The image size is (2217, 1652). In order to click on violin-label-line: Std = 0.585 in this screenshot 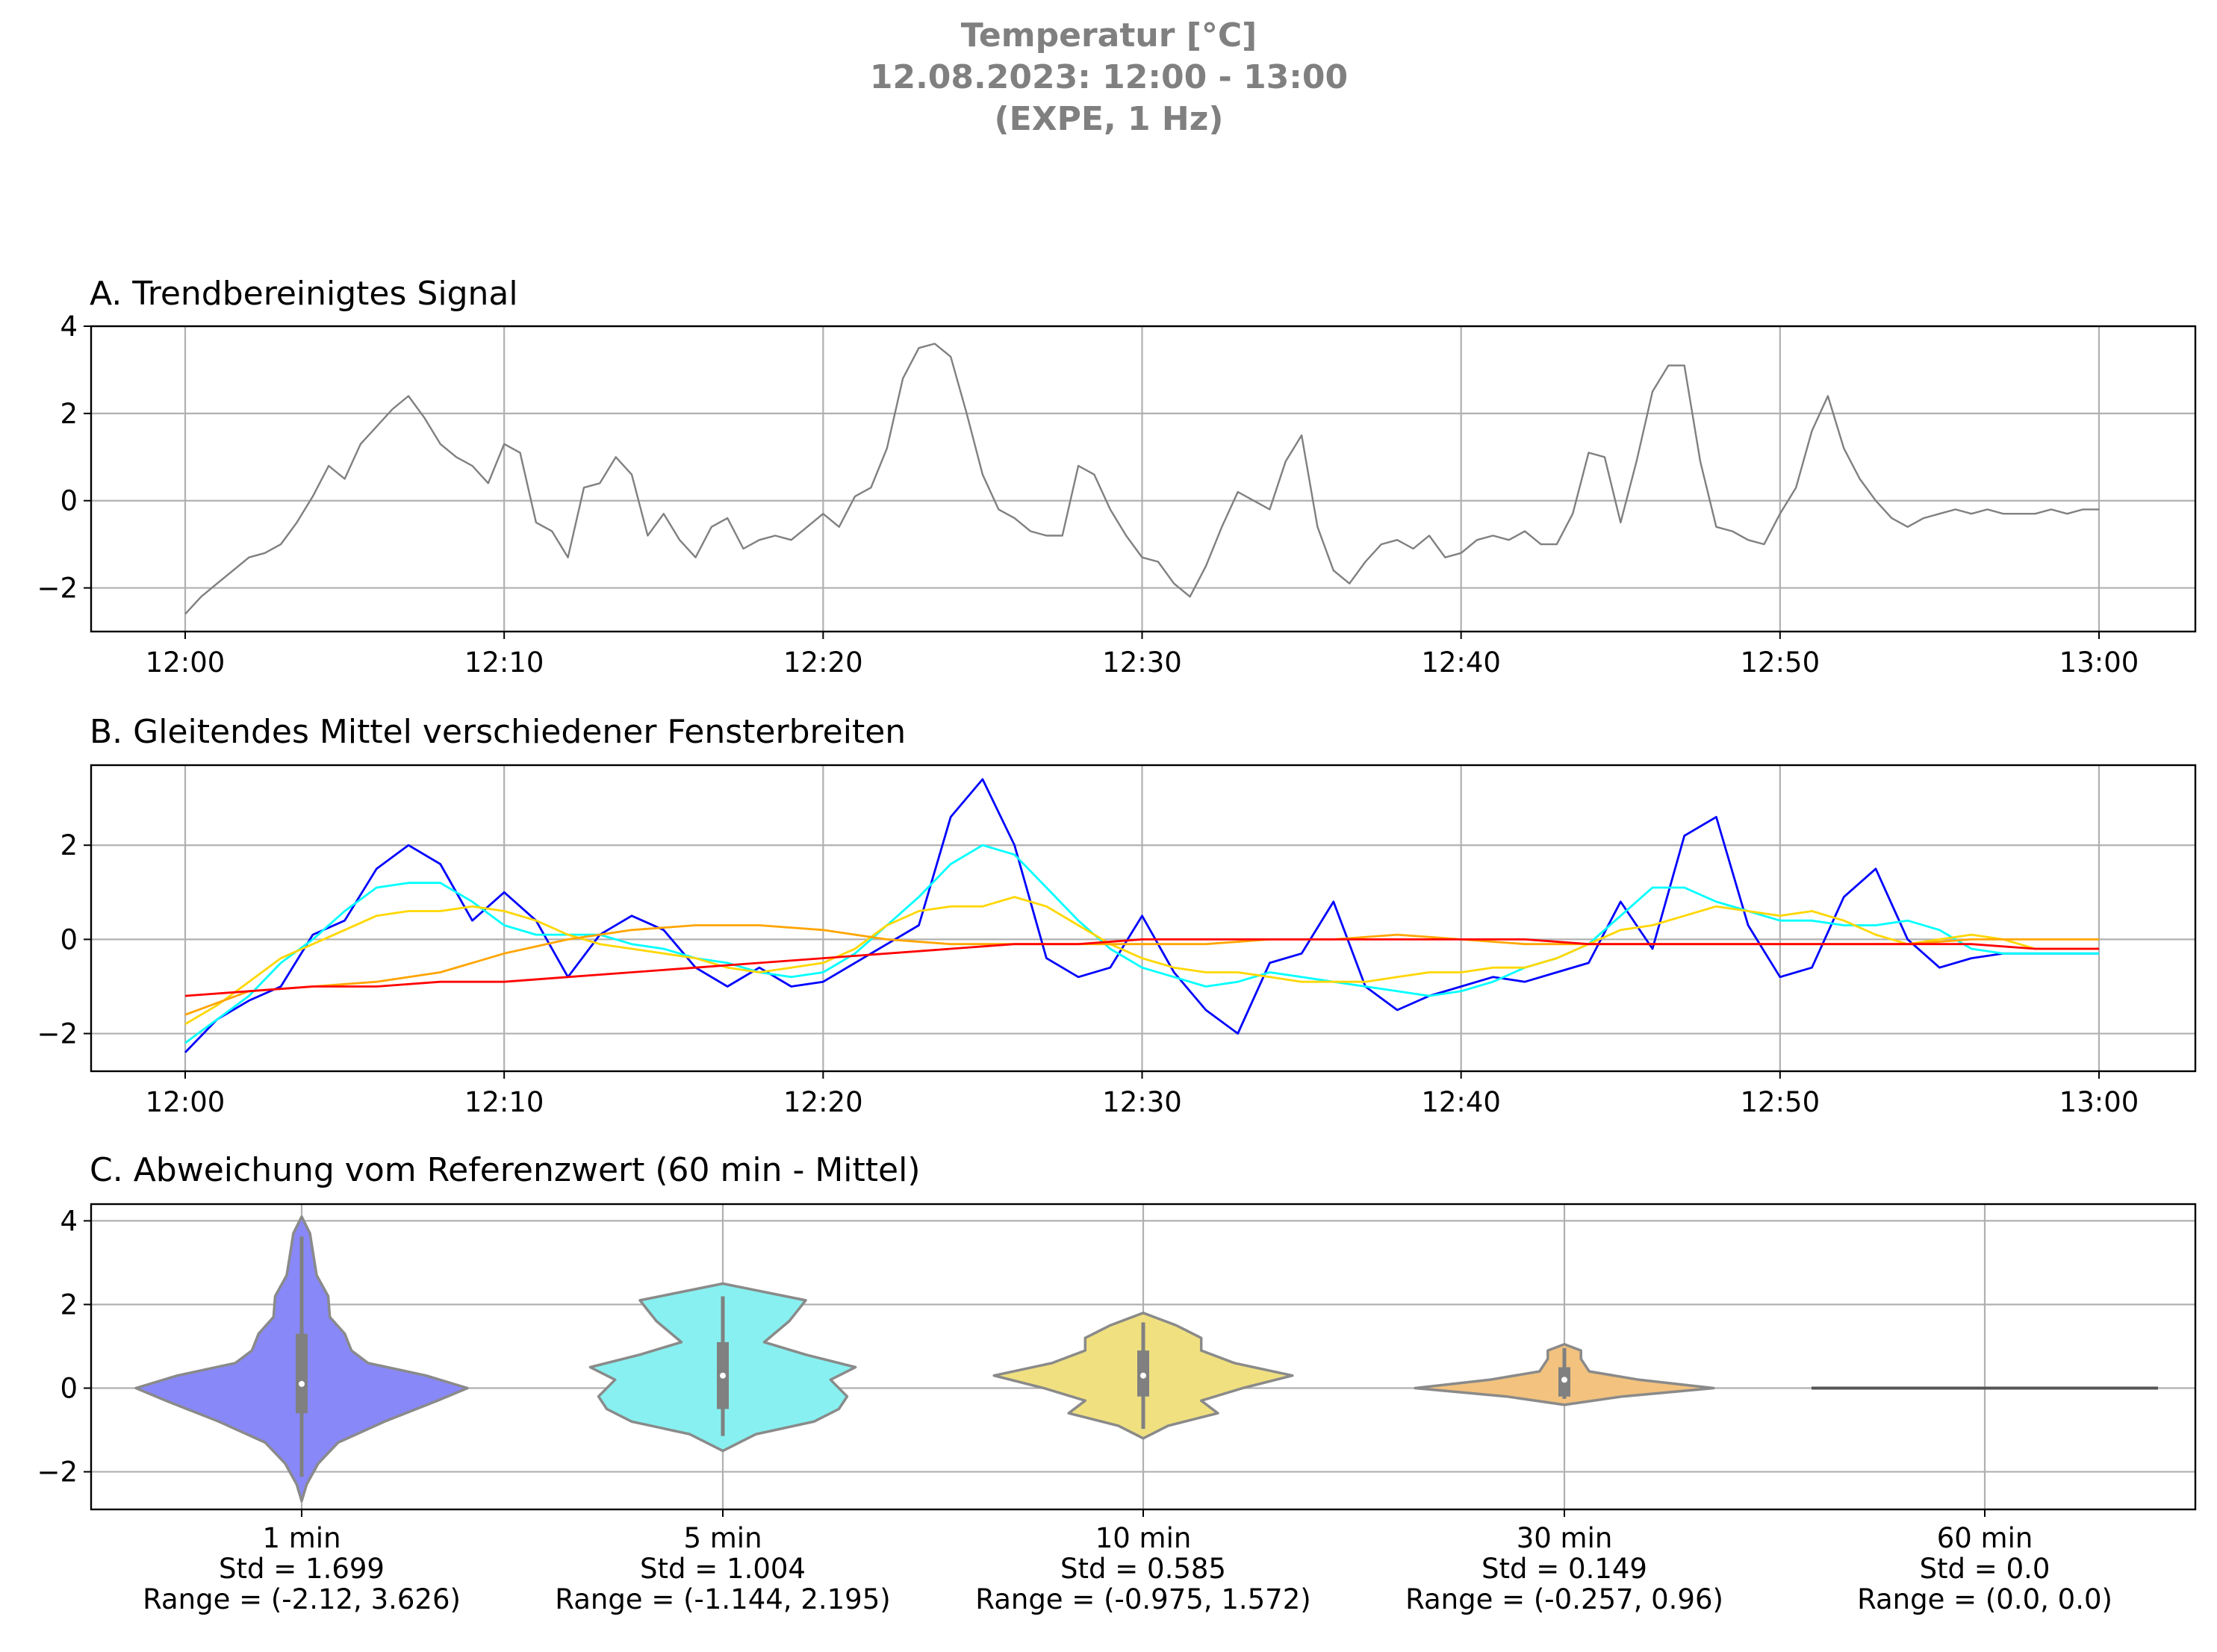, I will do `click(1143, 1569)`.